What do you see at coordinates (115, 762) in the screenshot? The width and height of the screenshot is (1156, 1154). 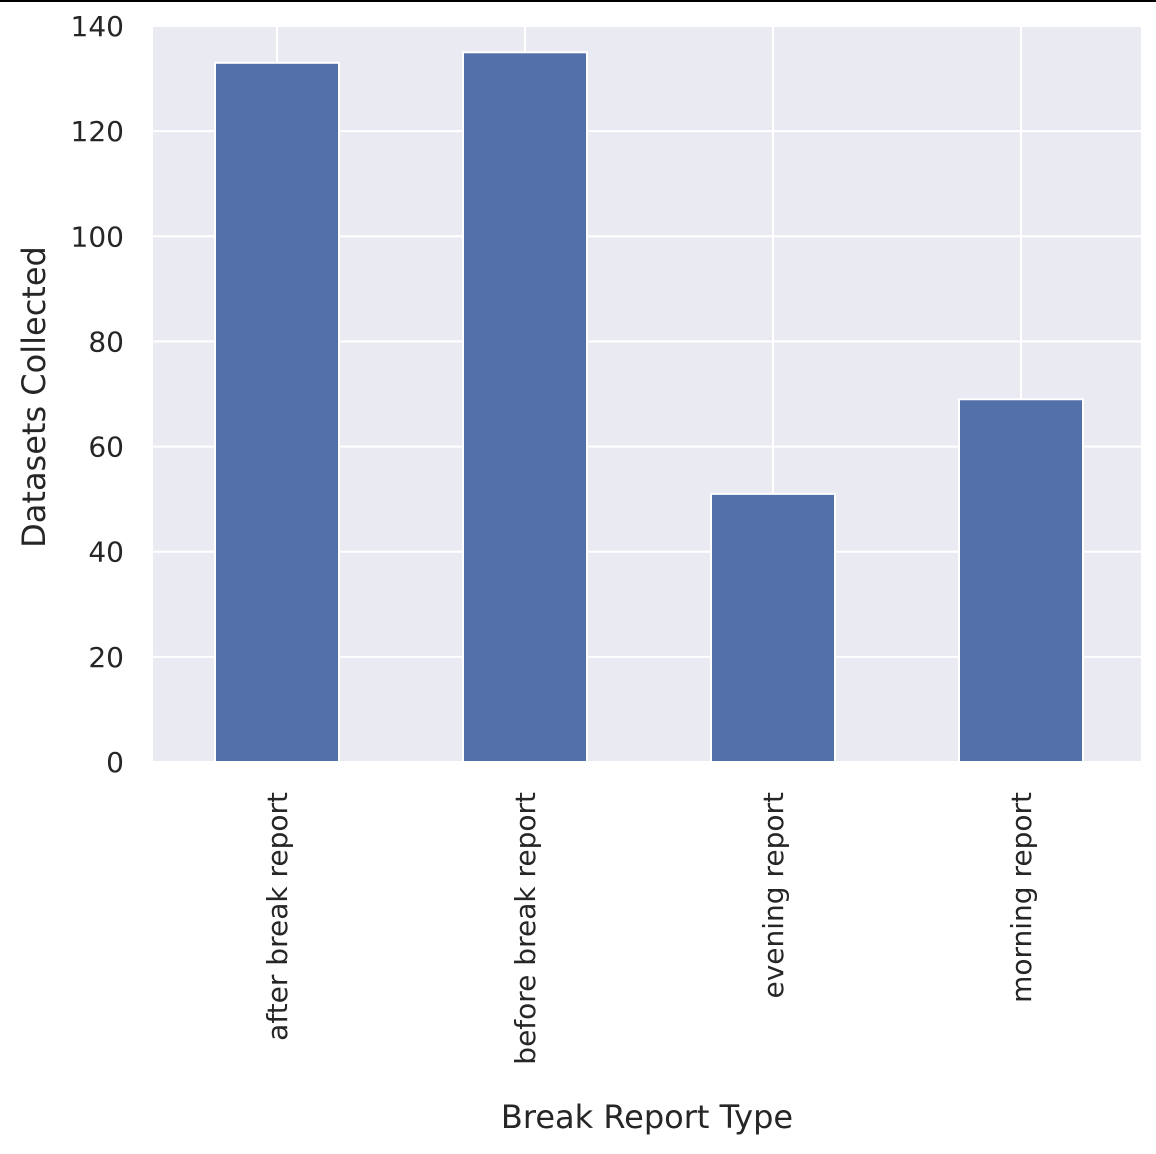 I see `y-tick-label: 0` at bounding box center [115, 762].